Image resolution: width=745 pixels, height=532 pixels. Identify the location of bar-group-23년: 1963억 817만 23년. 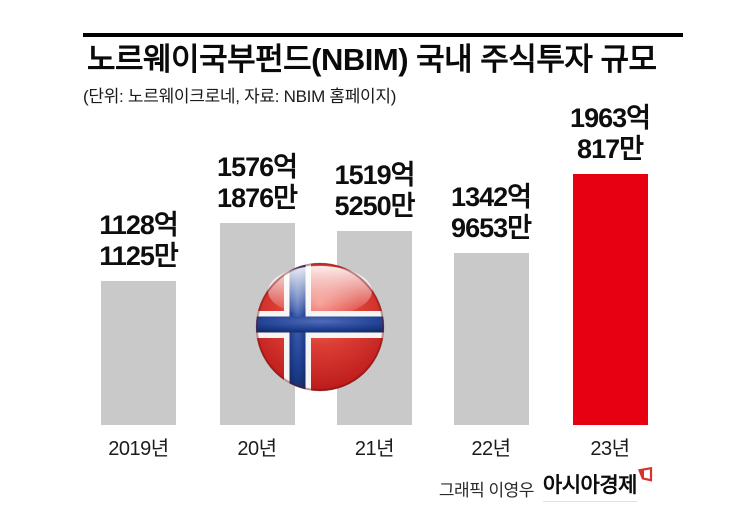
(610, 281).